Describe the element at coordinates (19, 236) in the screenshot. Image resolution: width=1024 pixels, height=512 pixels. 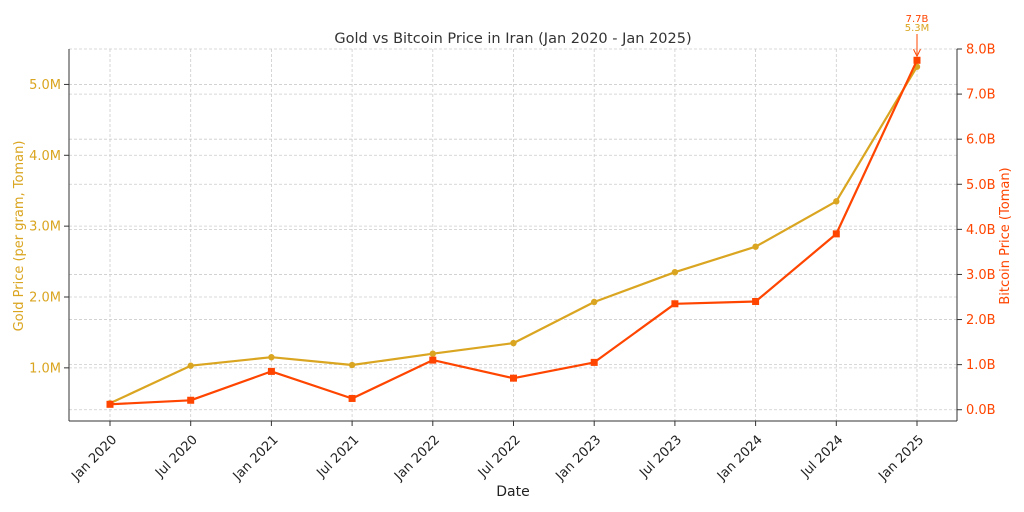
I see `y-left-axis-title: Gold Price (per gram, Toman)` at that location.